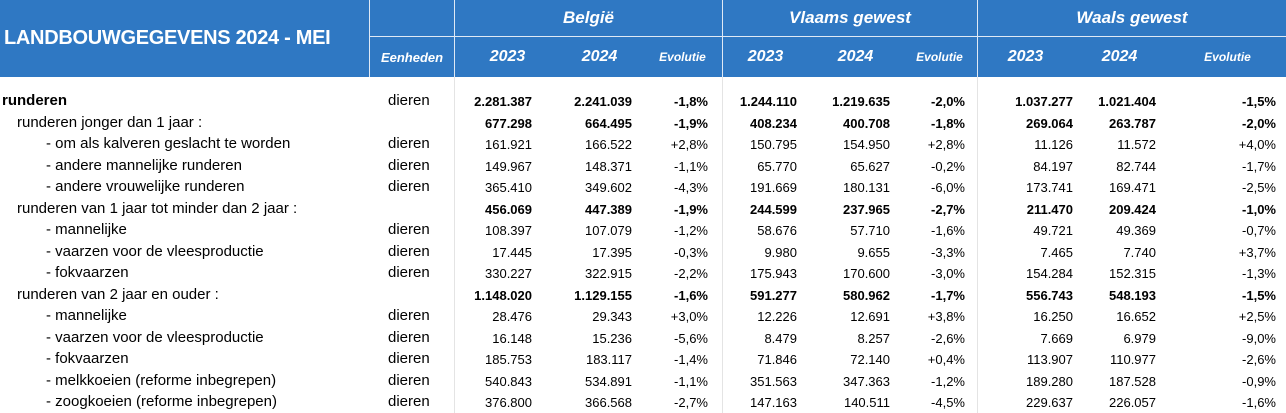 The height and width of the screenshot is (413, 1286). What do you see at coordinates (1136, 166) in the screenshot?
I see `cell-wa-2024: 82.744` at bounding box center [1136, 166].